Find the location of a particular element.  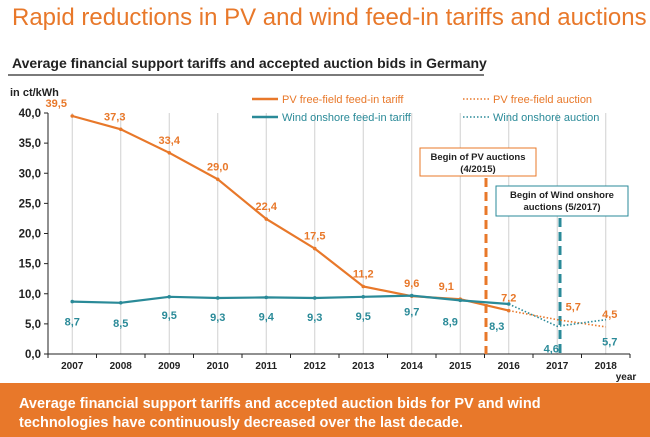

x-tick-label: 2013 is located at coordinates (363, 366).